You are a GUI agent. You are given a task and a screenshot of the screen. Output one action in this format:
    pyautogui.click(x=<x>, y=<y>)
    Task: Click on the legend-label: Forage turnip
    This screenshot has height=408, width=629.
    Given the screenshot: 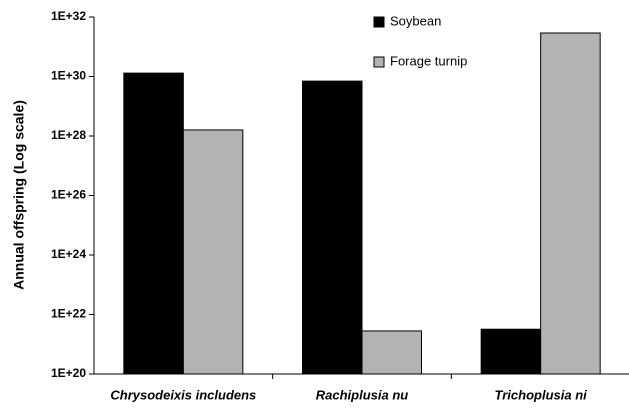 What is the action you would take?
    pyautogui.click(x=428, y=60)
    